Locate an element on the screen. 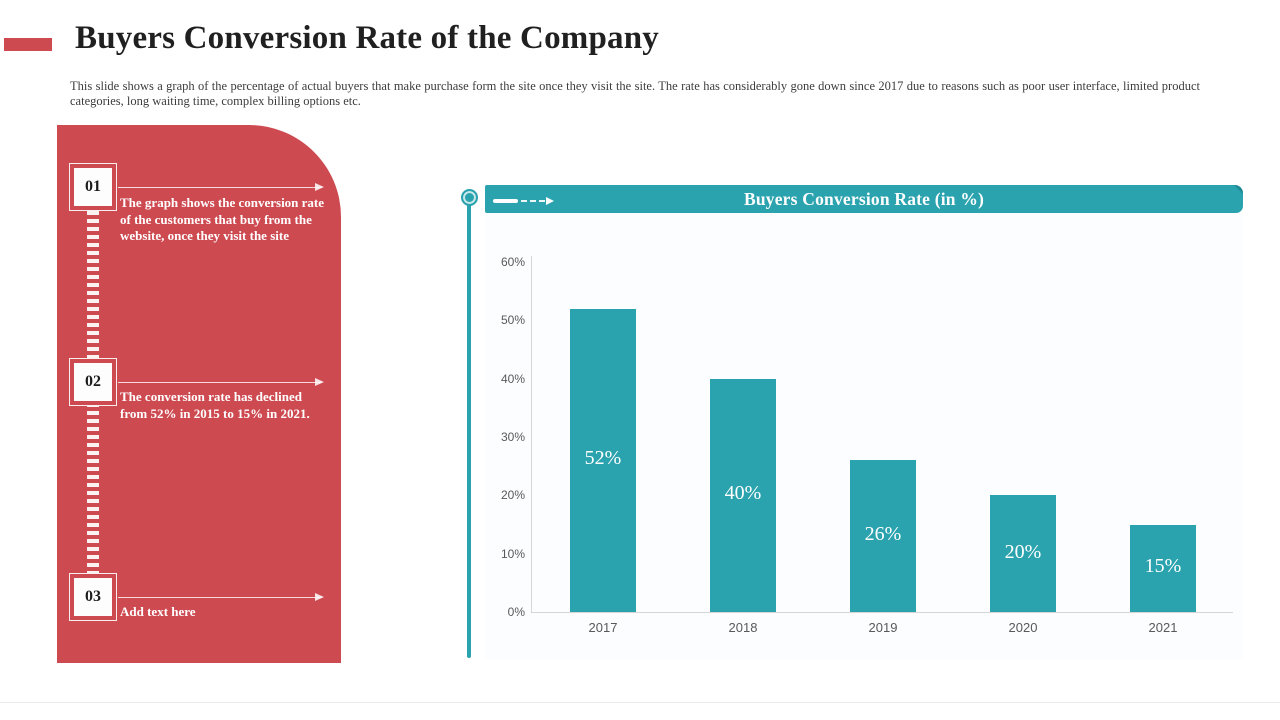 This screenshot has height=720, width=1280. chart-title: Buyers Conversion Rate (in %) is located at coordinates (864, 198).